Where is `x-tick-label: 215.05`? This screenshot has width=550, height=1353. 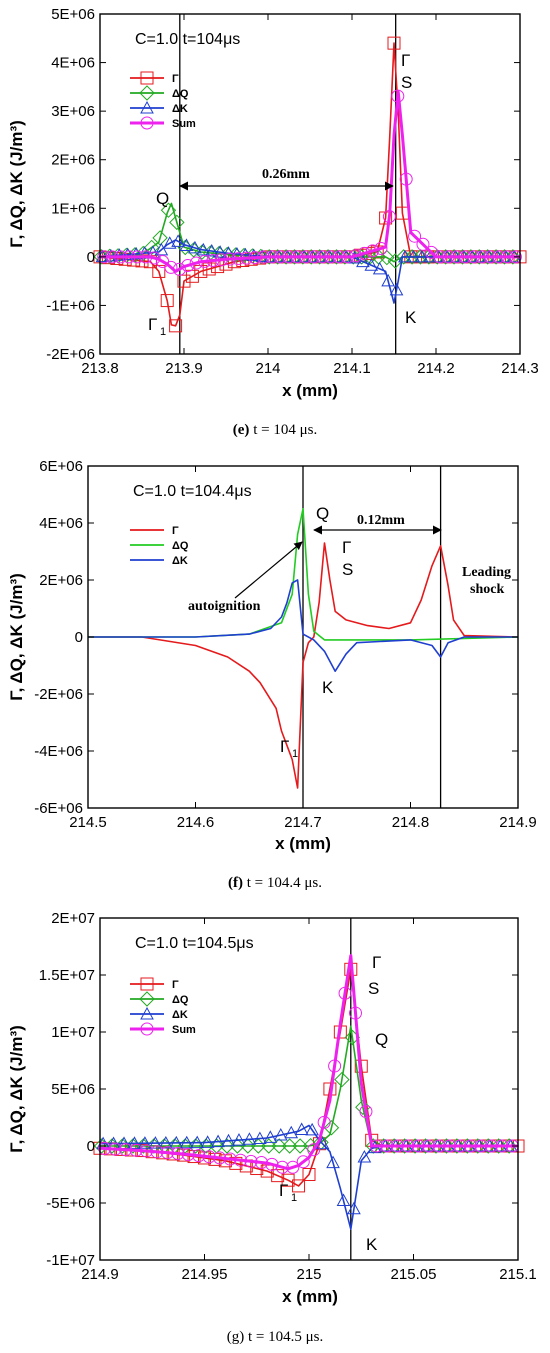 x-tick-label: 215.05 is located at coordinates (414, 1274).